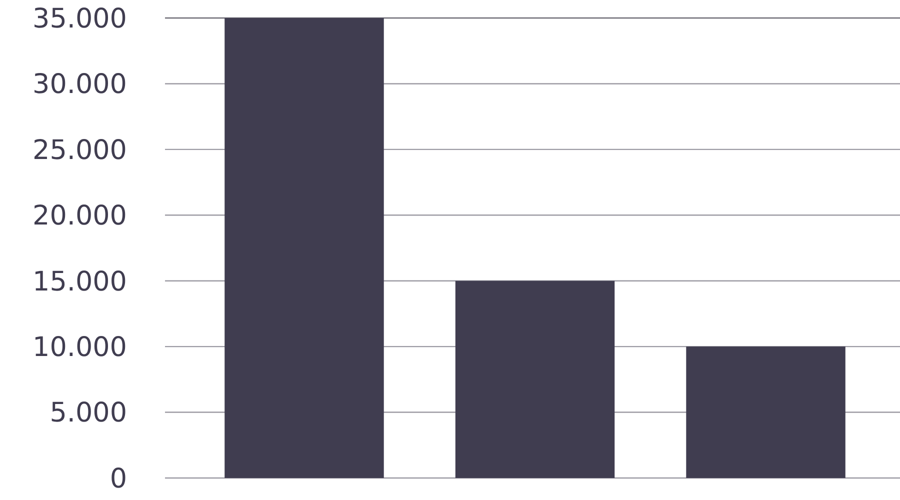 This screenshot has height=500, width=900. Describe the element at coordinates (79, 216) in the screenshot. I see `y-tick-label: 20.000` at that location.